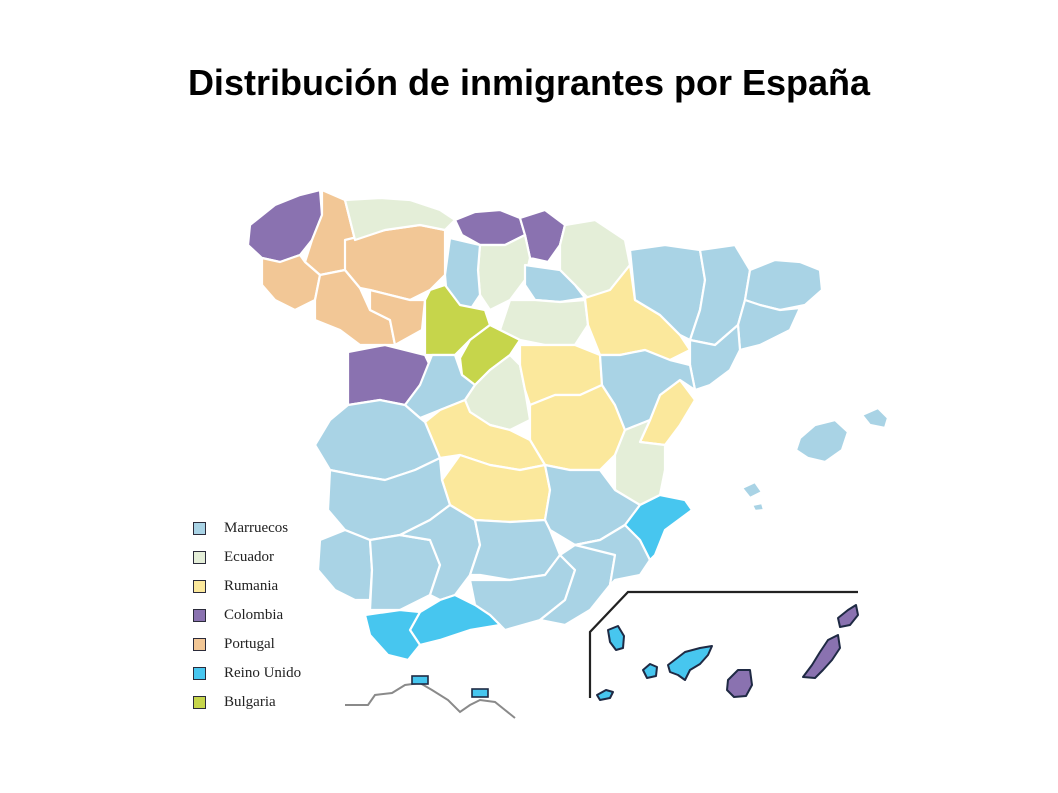 The width and height of the screenshot is (1058, 793). Describe the element at coordinates (647, 390) in the screenshot. I see `region-teruel` at that location.